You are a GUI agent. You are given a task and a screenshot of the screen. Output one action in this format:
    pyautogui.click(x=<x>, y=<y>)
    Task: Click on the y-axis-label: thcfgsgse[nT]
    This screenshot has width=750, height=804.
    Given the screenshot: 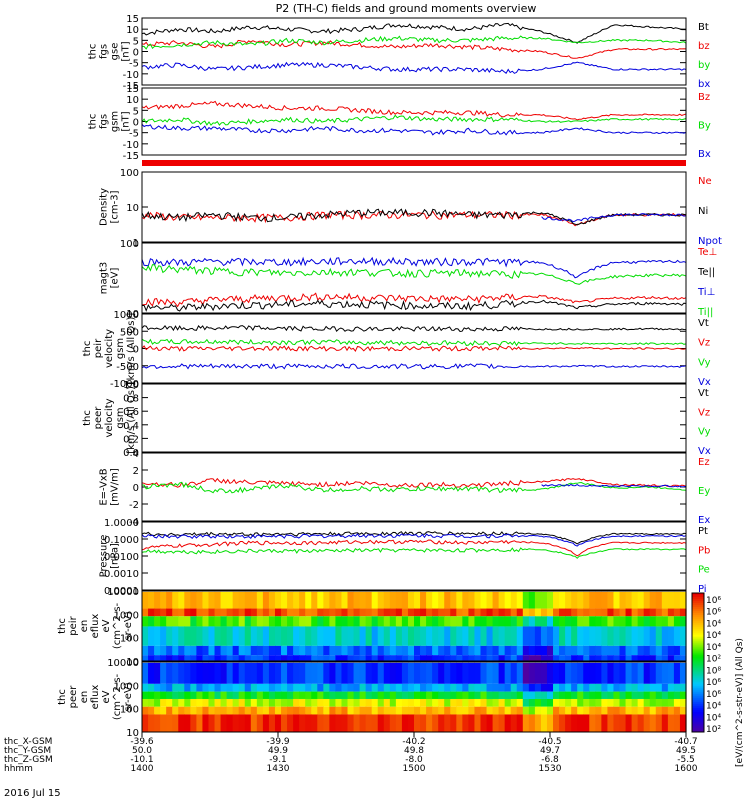 What is the action you would take?
    pyautogui.click(x=110, y=51)
    